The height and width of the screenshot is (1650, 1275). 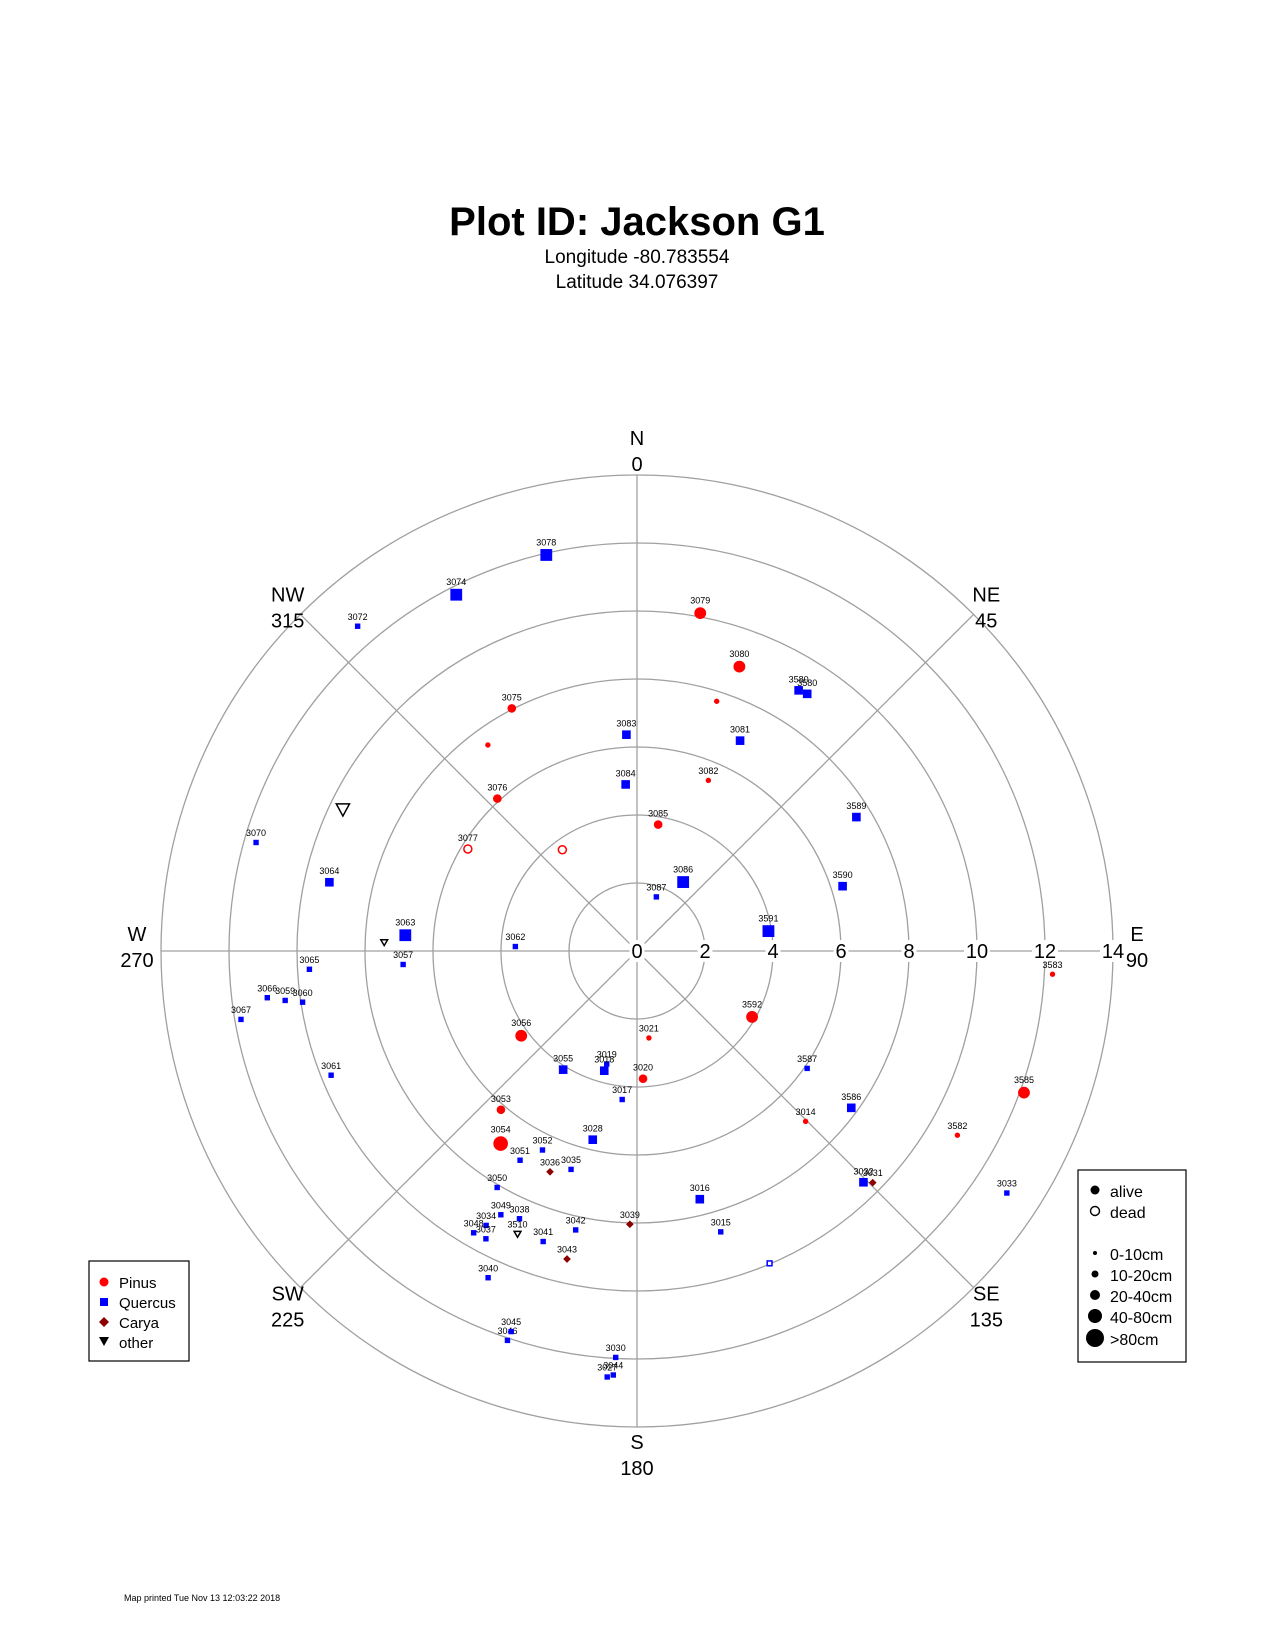 What do you see at coordinates (873, 1173) in the screenshot?
I see `tree-id-label: 3031` at bounding box center [873, 1173].